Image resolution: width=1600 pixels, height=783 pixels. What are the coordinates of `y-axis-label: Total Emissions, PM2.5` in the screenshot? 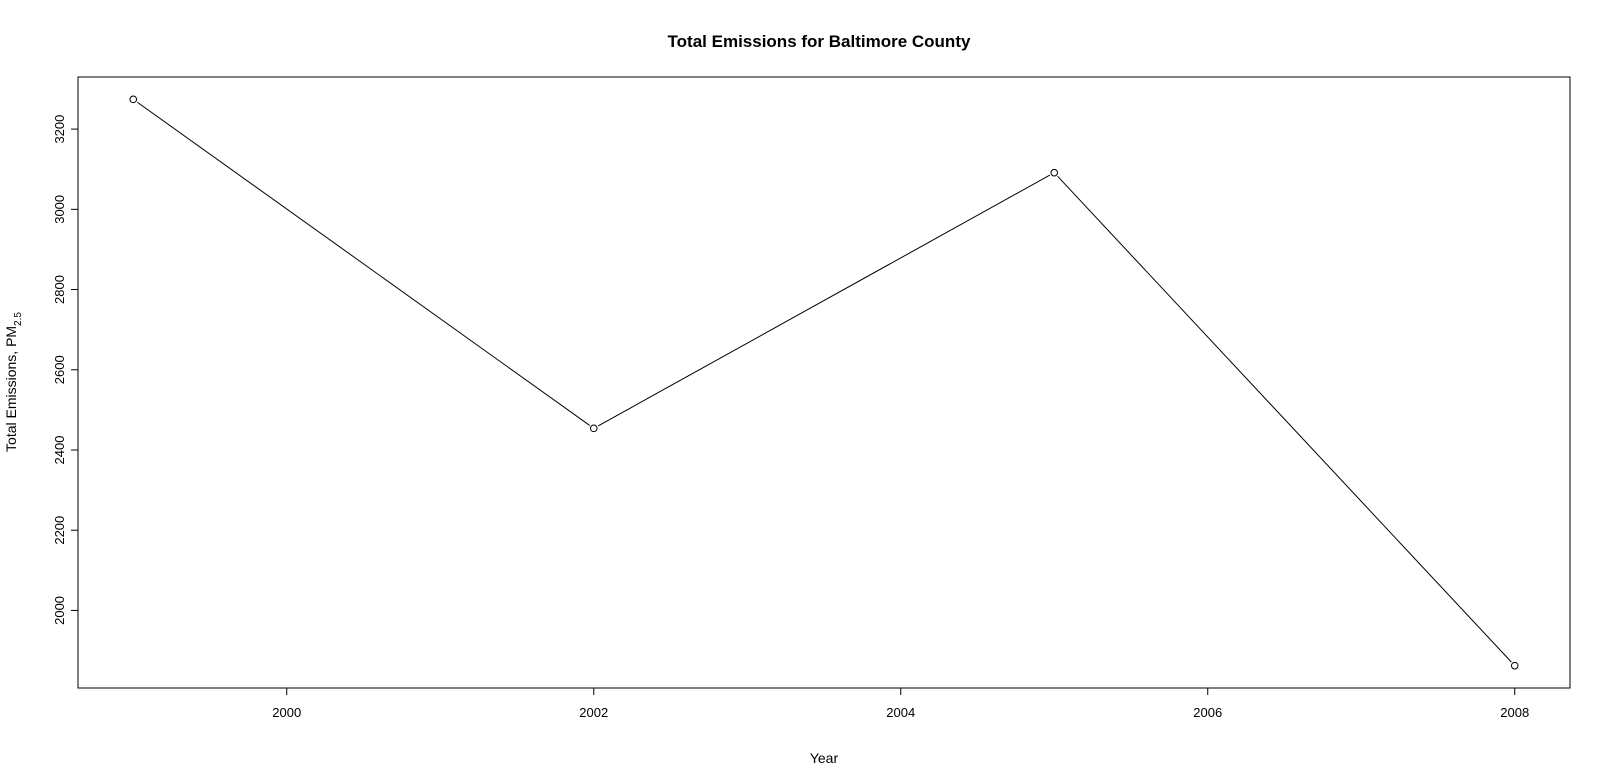 It's located at (13, 382).